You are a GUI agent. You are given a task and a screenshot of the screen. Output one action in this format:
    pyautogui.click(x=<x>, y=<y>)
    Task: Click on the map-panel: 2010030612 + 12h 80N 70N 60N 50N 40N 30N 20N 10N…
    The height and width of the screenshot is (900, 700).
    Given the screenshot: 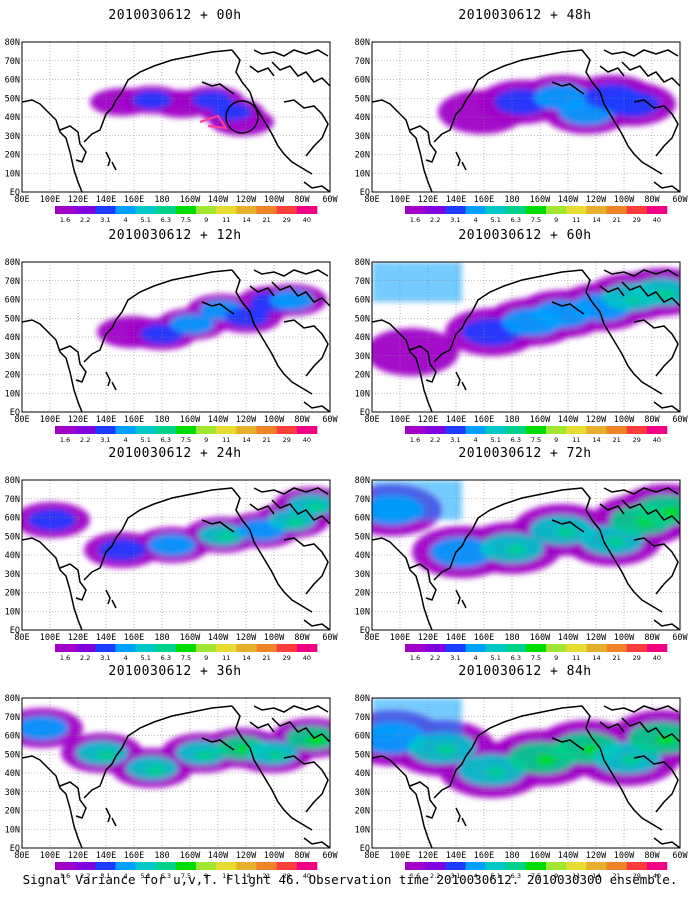 What is the action you would take?
    pyautogui.click(x=175, y=331)
    